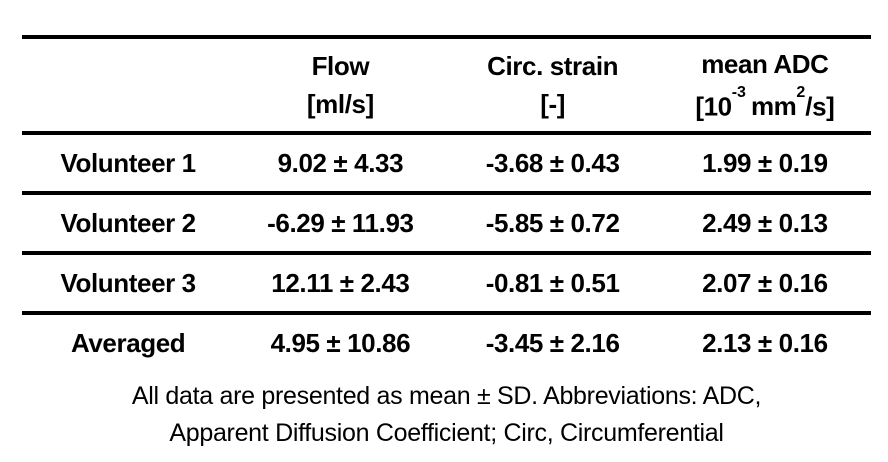 This screenshot has height=462, width=888. Describe the element at coordinates (553, 104) in the screenshot. I see `column-unit-circ-strain: [-]` at that location.